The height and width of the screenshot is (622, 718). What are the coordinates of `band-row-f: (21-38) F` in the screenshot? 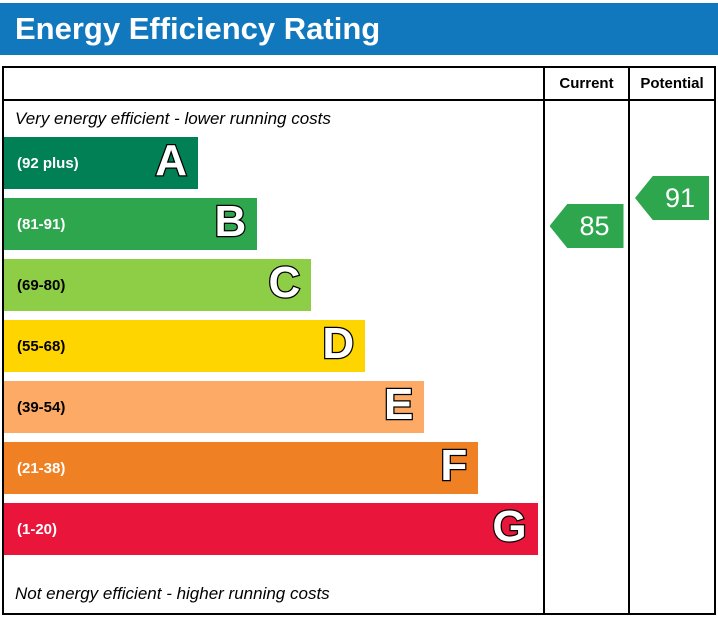 It's located at (241, 467).